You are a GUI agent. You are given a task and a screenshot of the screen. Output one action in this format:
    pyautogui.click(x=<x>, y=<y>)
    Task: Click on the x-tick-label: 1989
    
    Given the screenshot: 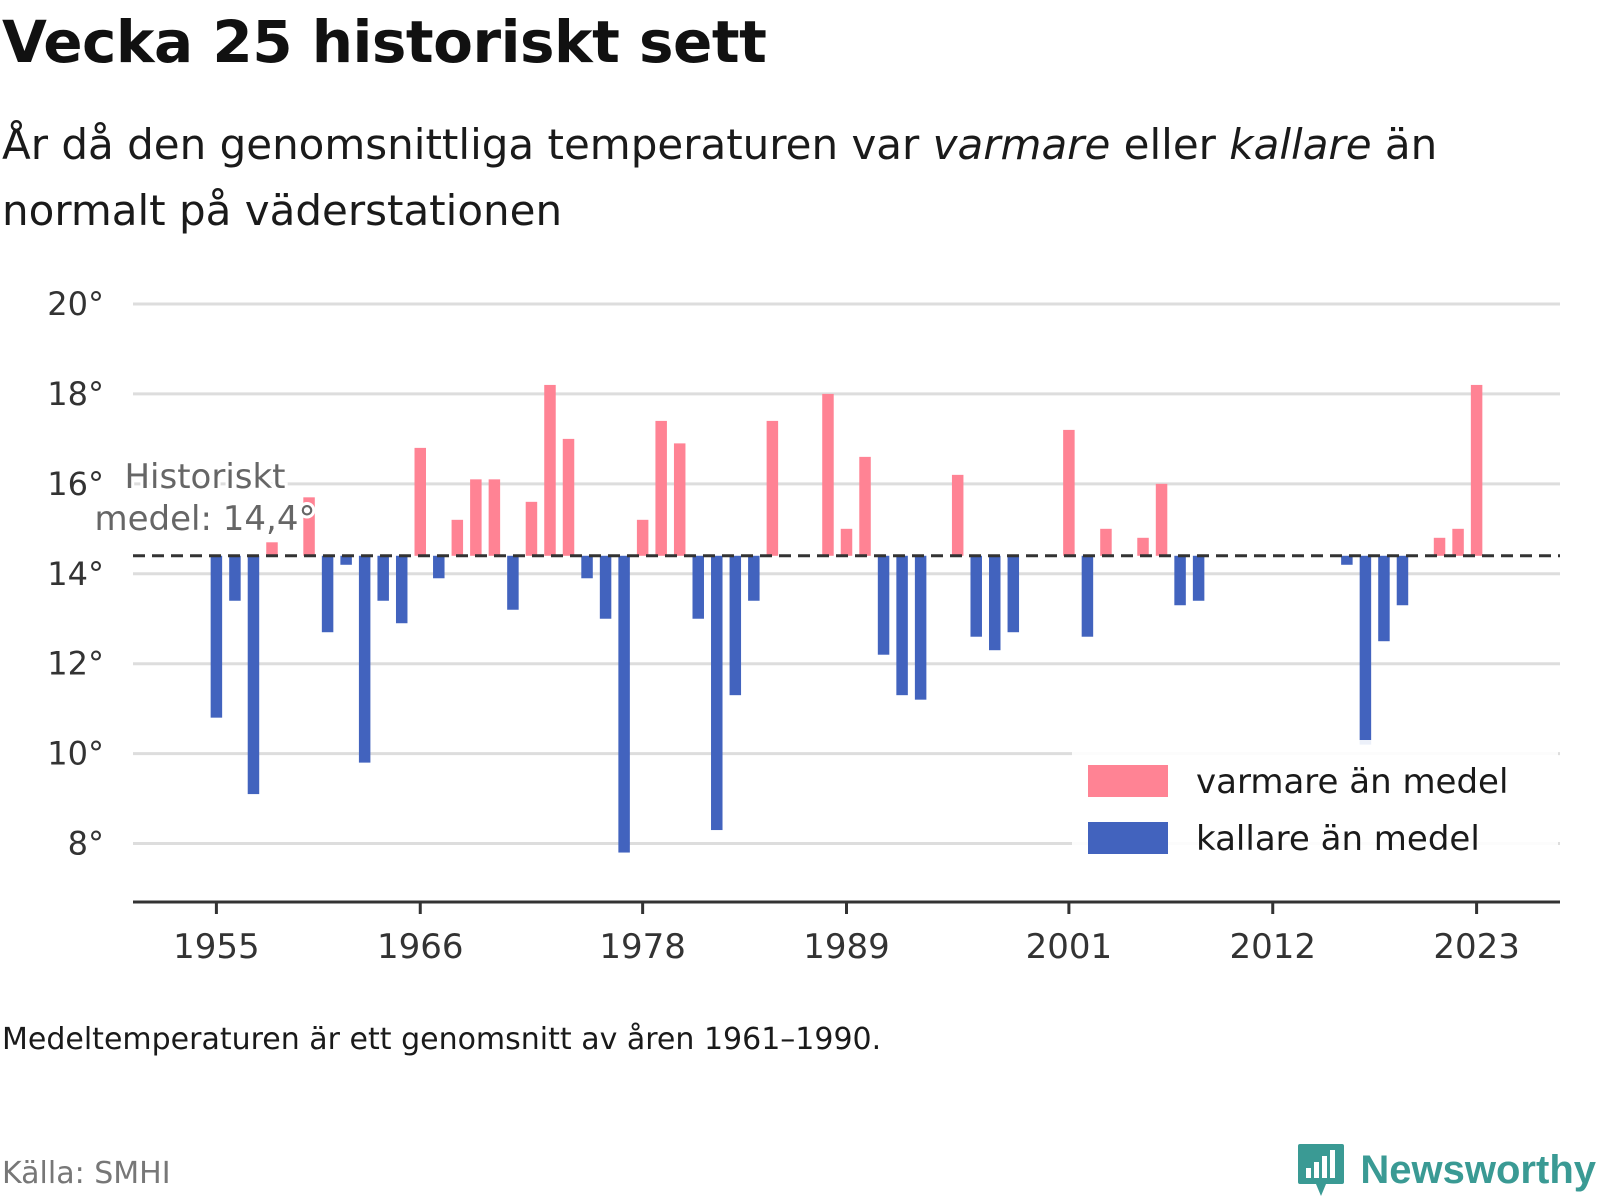 What is the action you would take?
    pyautogui.click(x=846, y=947)
    